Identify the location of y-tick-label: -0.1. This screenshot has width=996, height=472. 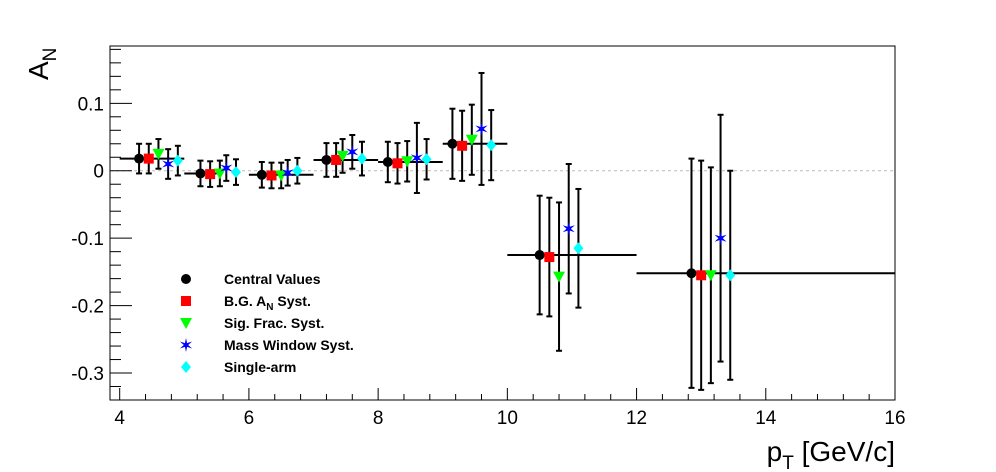
(87, 239).